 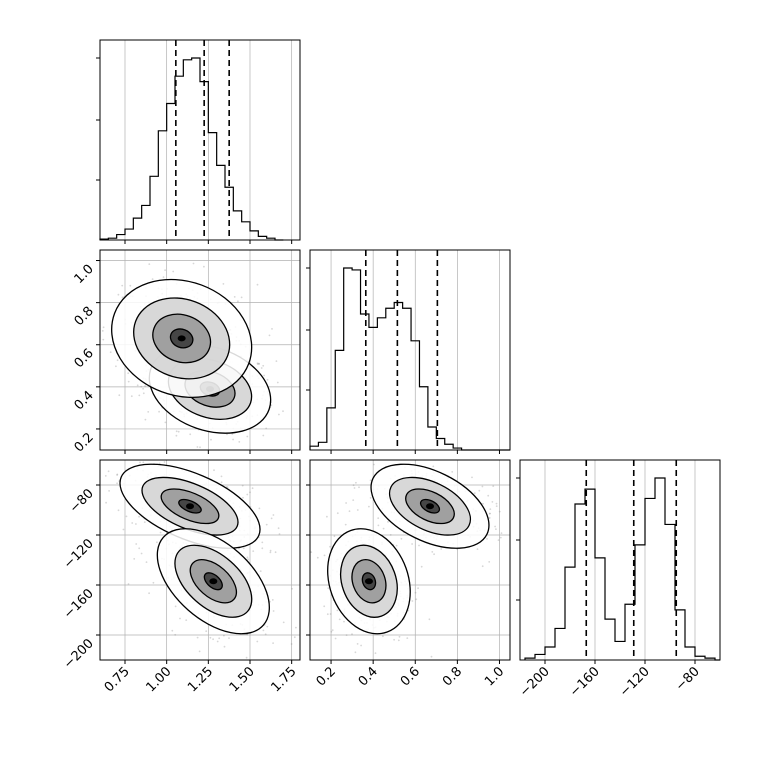 What do you see at coordinates (620, 560) in the screenshot?
I see `panel-background` at bounding box center [620, 560].